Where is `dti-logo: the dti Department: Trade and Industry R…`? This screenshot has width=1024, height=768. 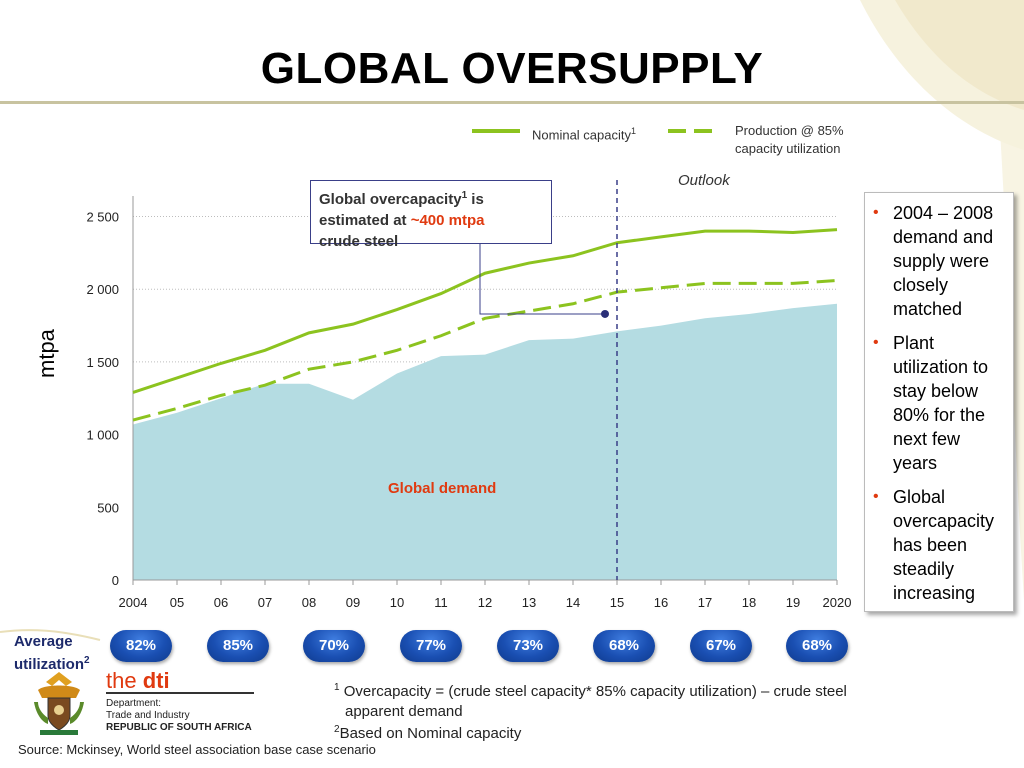 dti-logo: the dti Department: Trade and Industry R… is located at coordinates (146, 703).